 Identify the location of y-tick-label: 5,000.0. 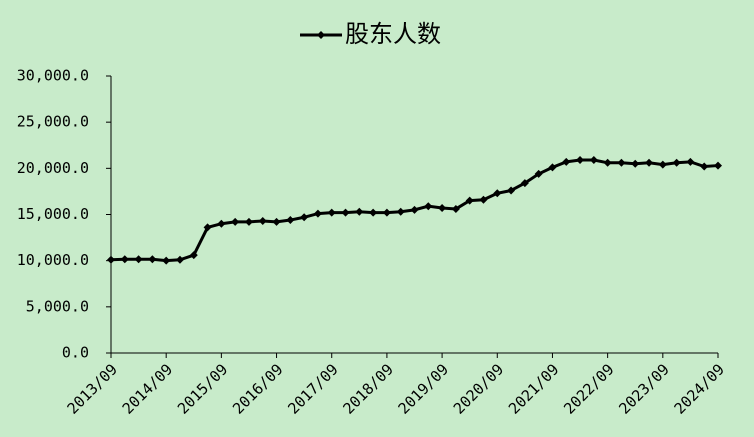
(57, 306).